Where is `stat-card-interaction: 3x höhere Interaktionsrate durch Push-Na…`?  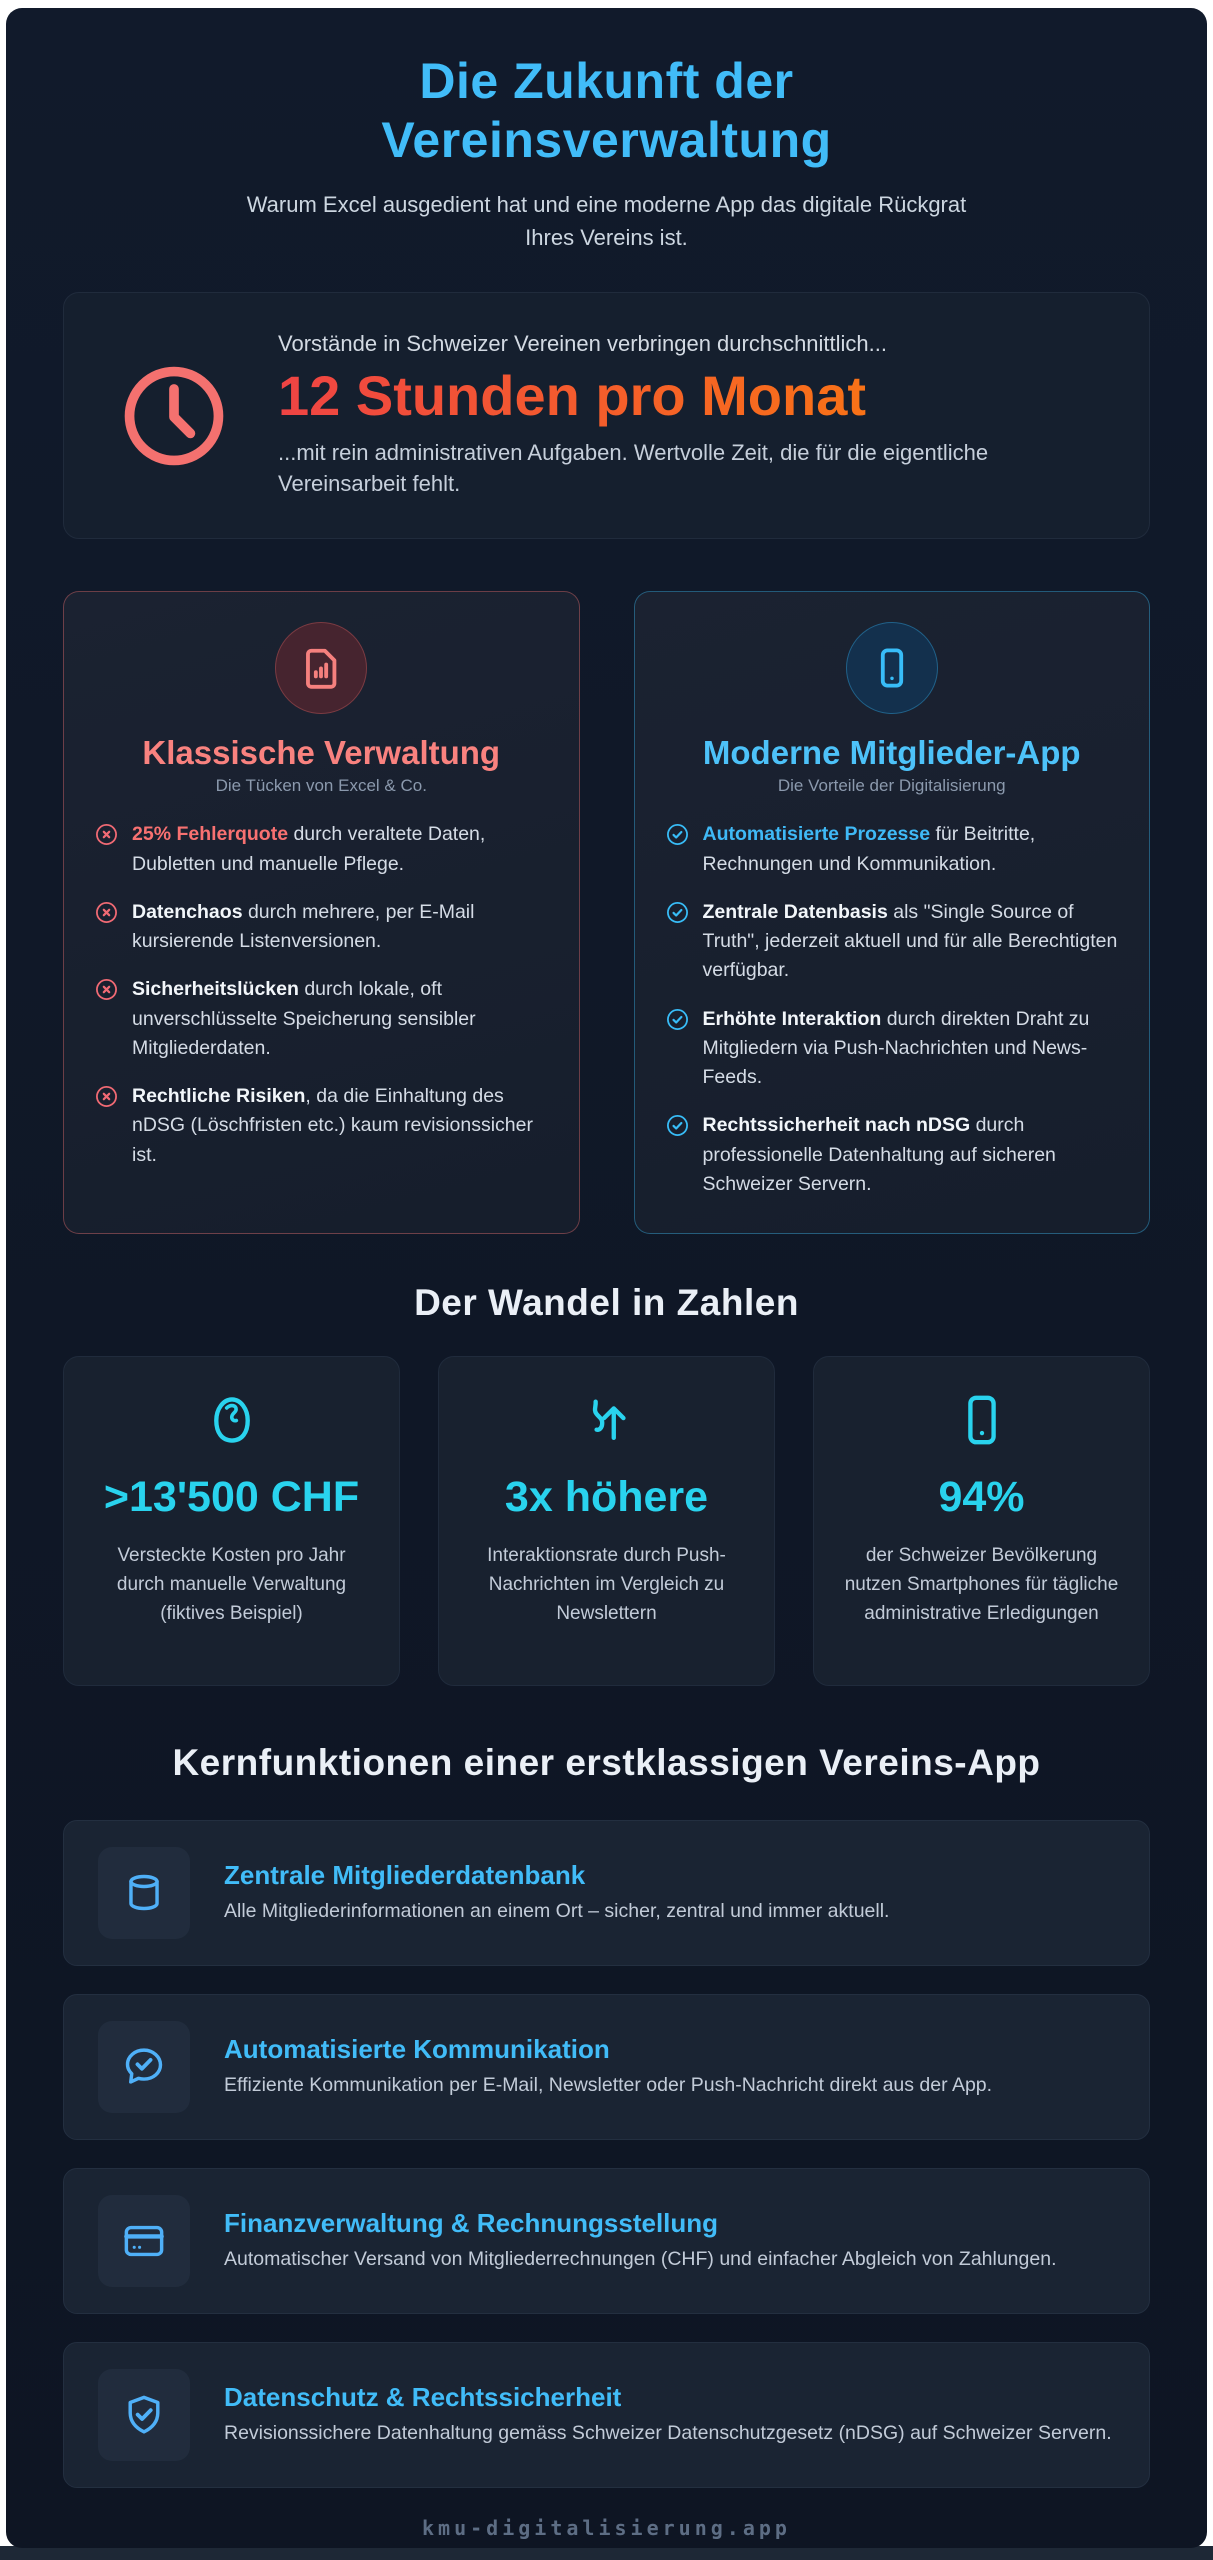
stat-card-interaction: 3x höhere Interaktionsrate durch Push-Na… is located at coordinates (606, 1521).